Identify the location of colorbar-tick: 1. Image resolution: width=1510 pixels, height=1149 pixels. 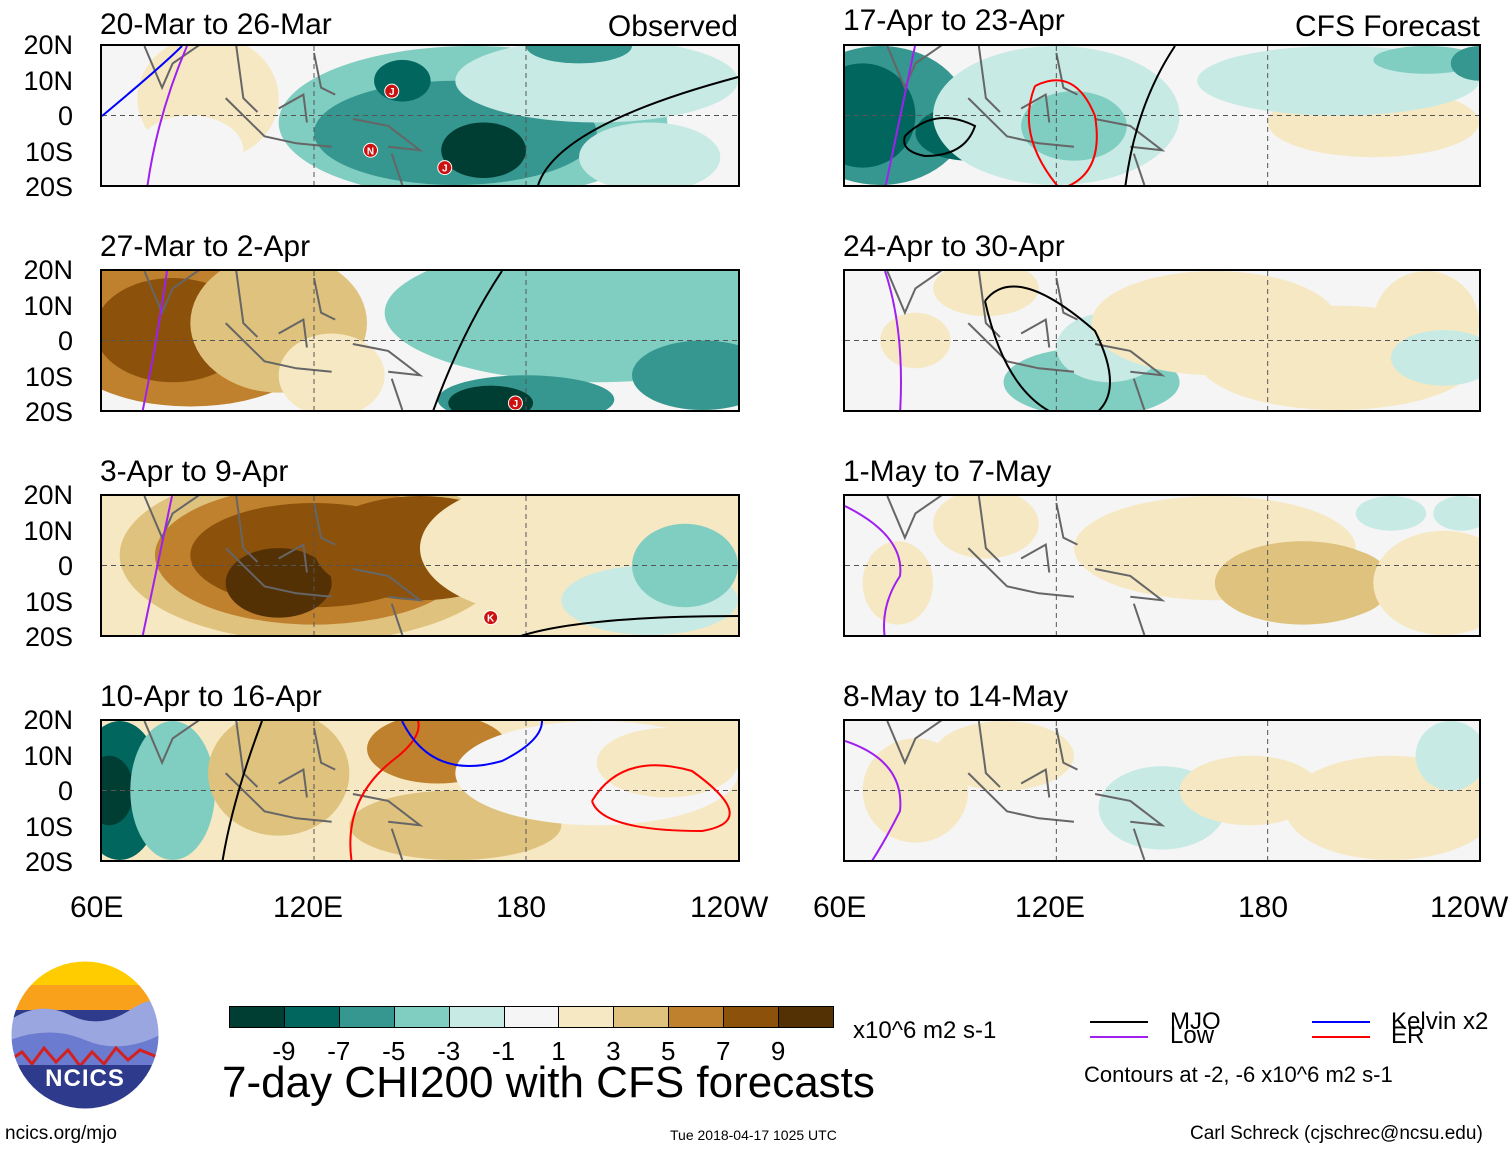
(558, 1051).